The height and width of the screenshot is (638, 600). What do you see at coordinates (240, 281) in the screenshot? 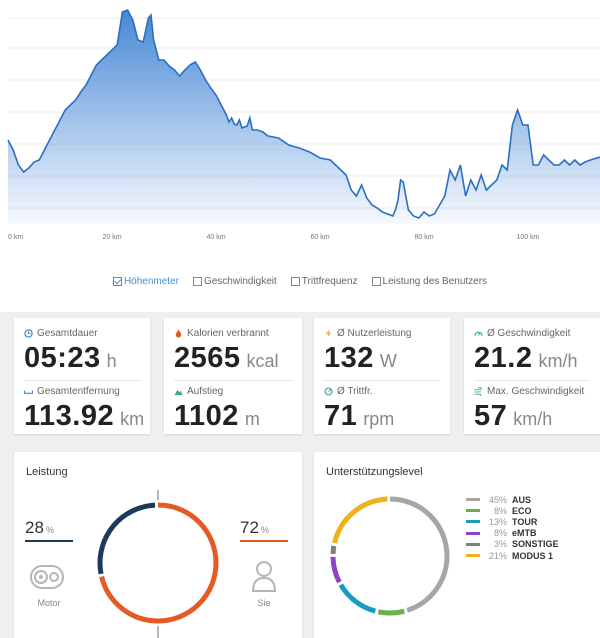
I see `legend-label: Geschwindigkeit` at bounding box center [240, 281].